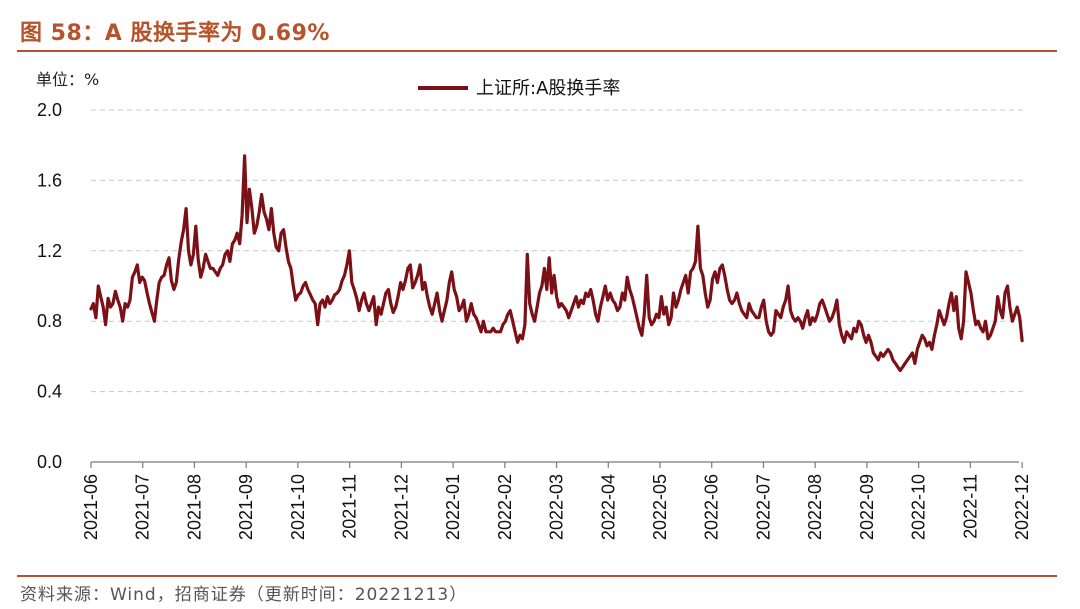 The height and width of the screenshot is (609, 1080). What do you see at coordinates (537, 51) in the screenshot?
I see `title-divider` at bounding box center [537, 51].